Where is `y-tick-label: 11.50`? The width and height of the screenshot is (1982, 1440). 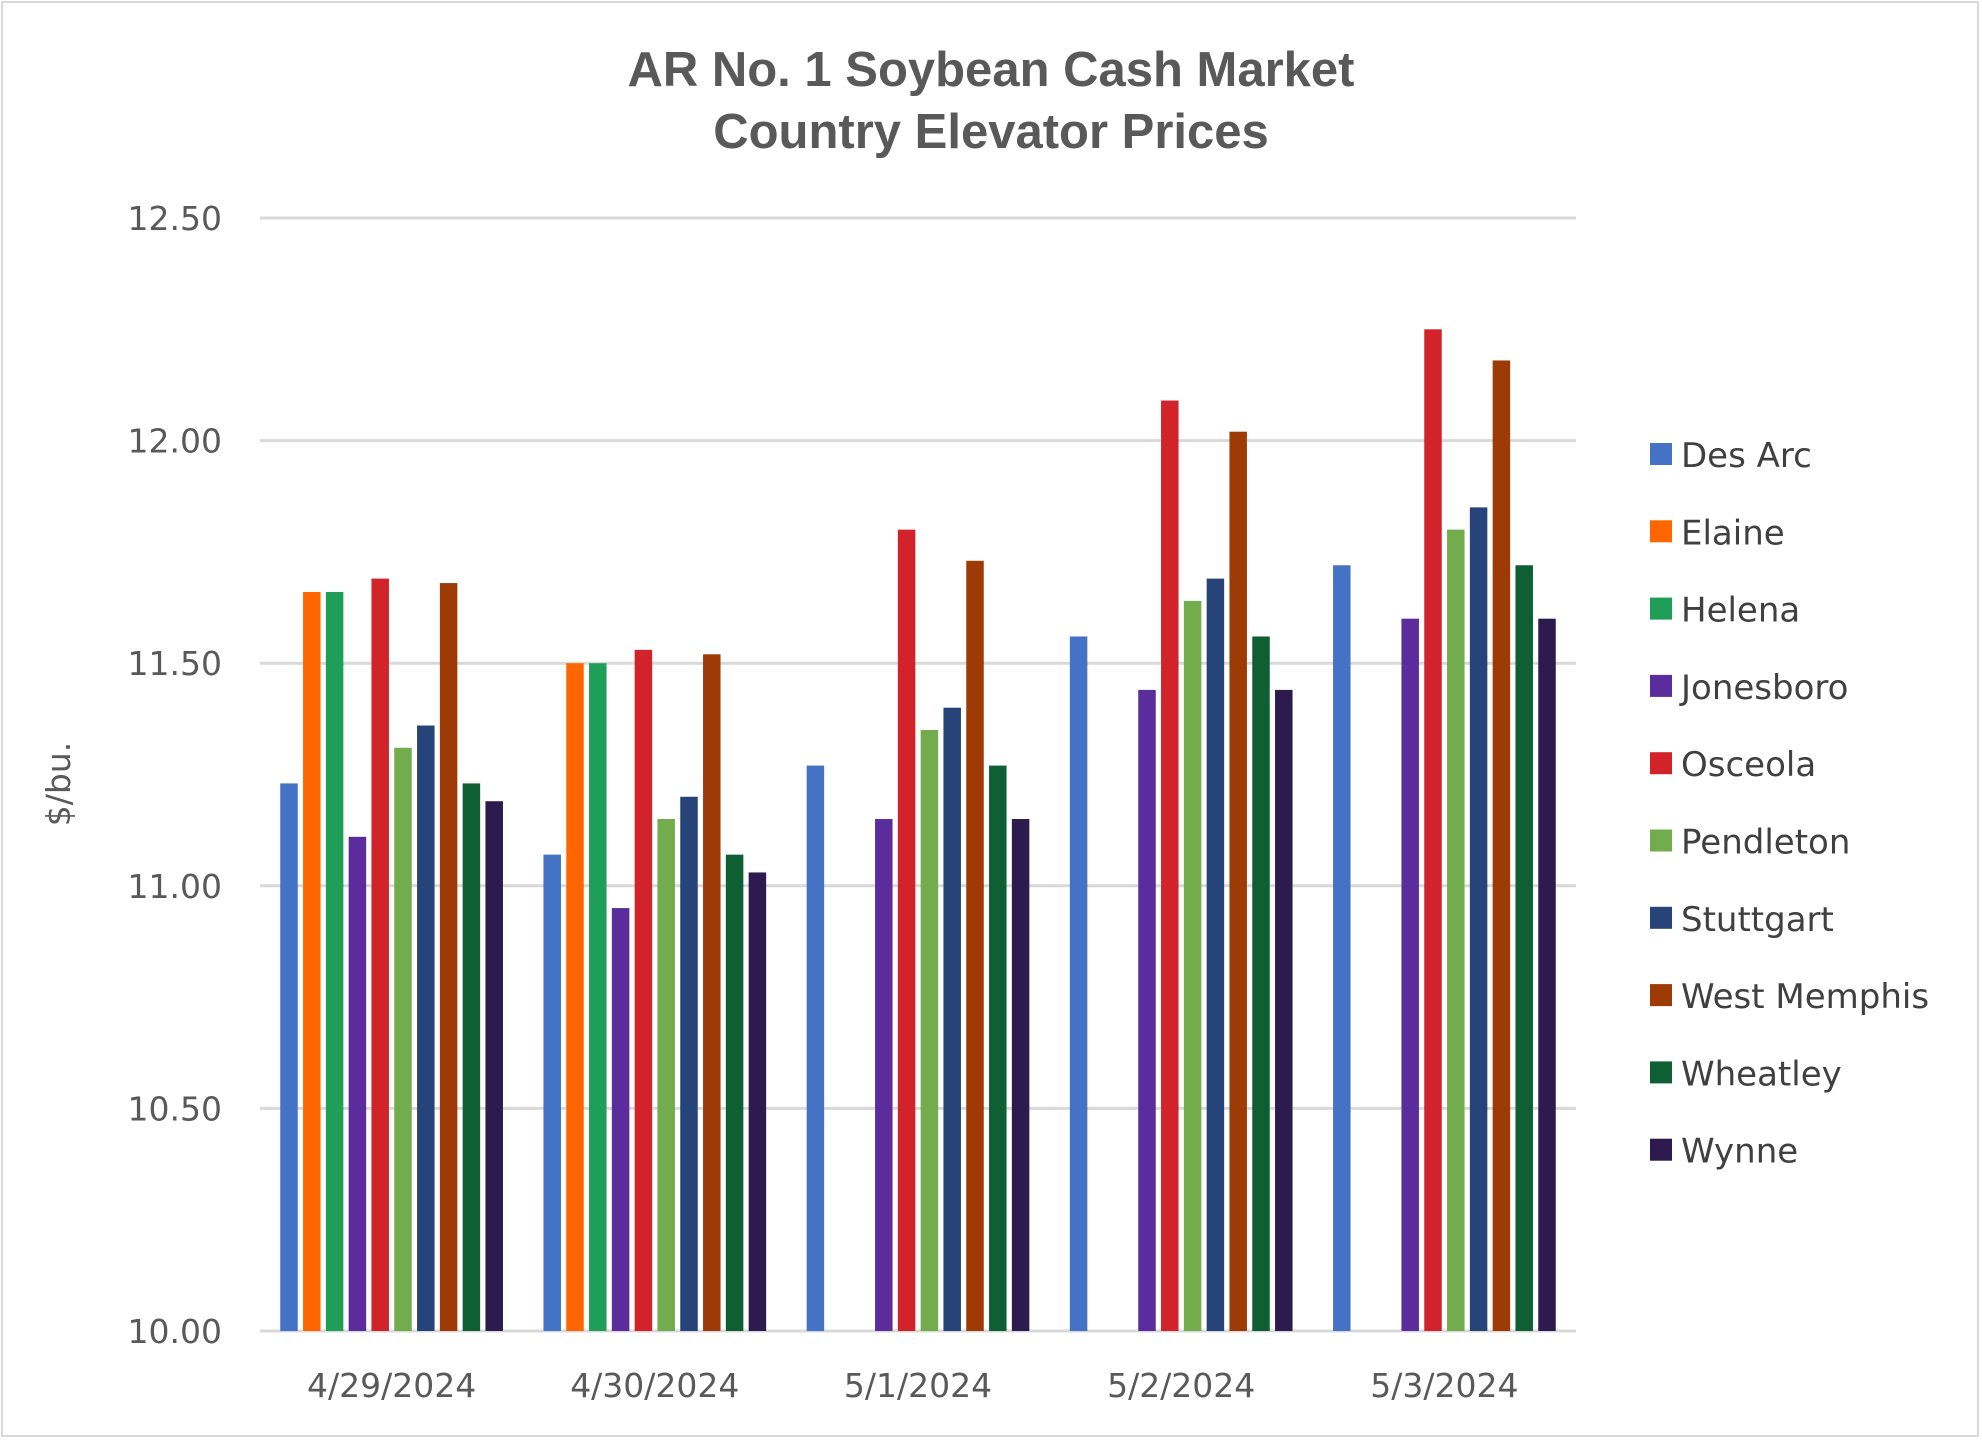 y-tick-label: 11.50 is located at coordinates (175, 663).